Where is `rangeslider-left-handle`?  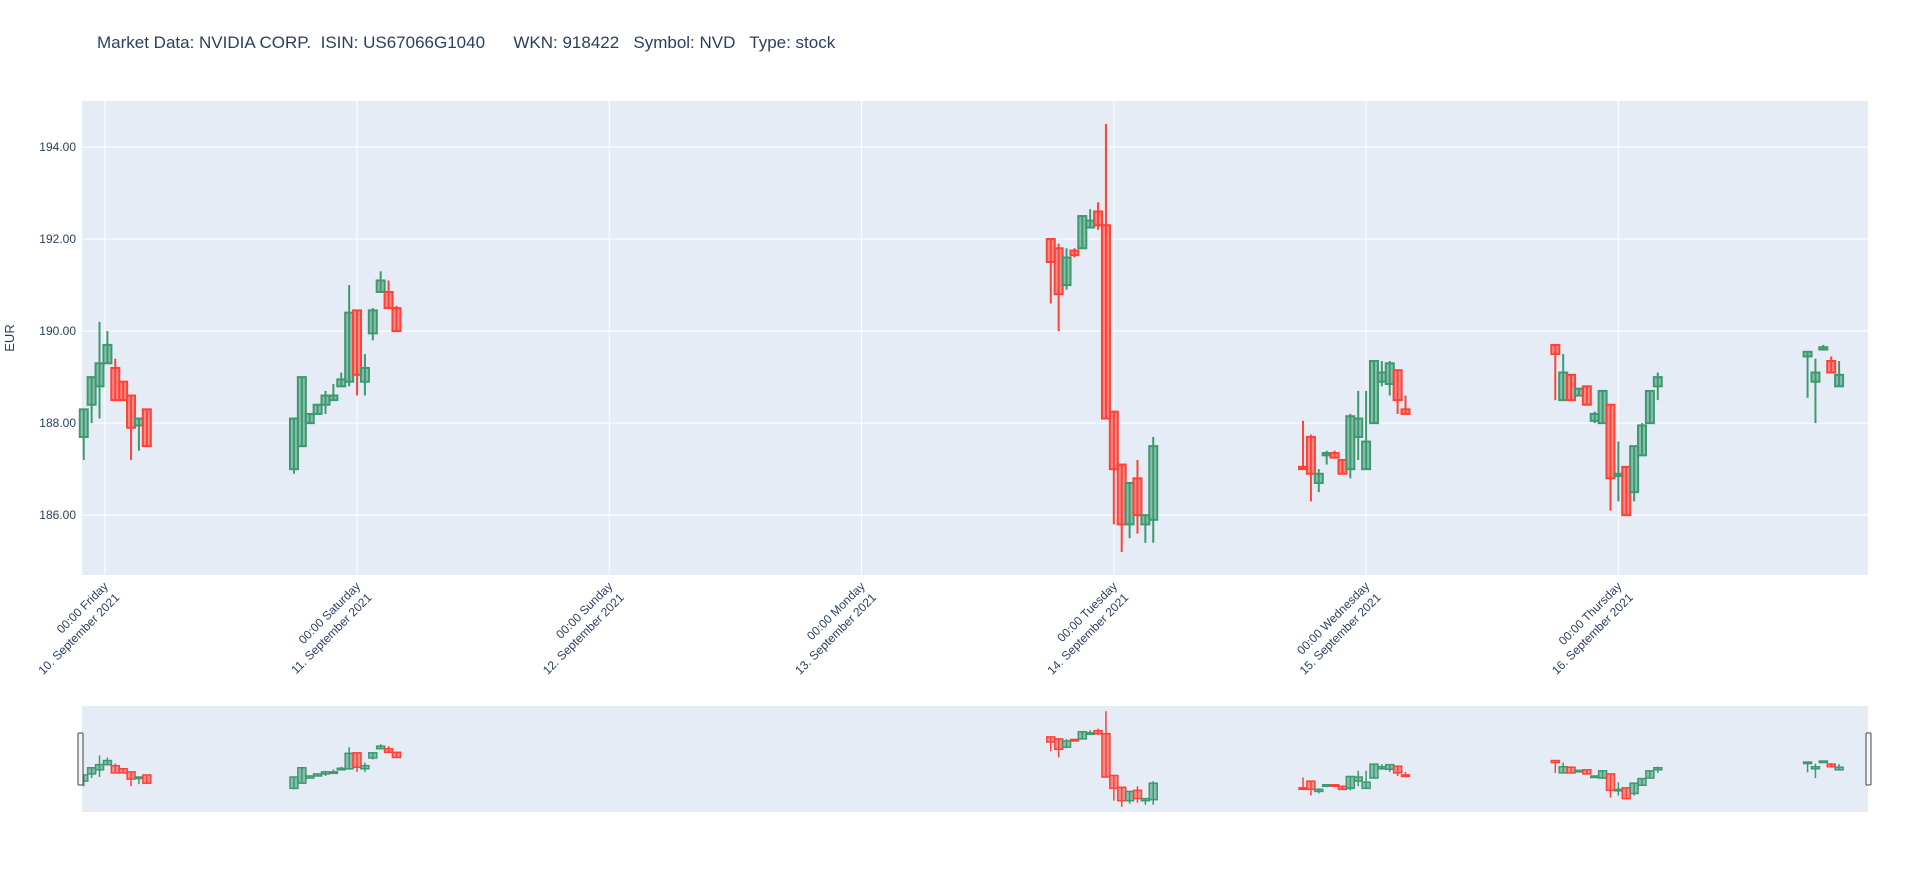 rangeslider-left-handle is located at coordinates (80, 759).